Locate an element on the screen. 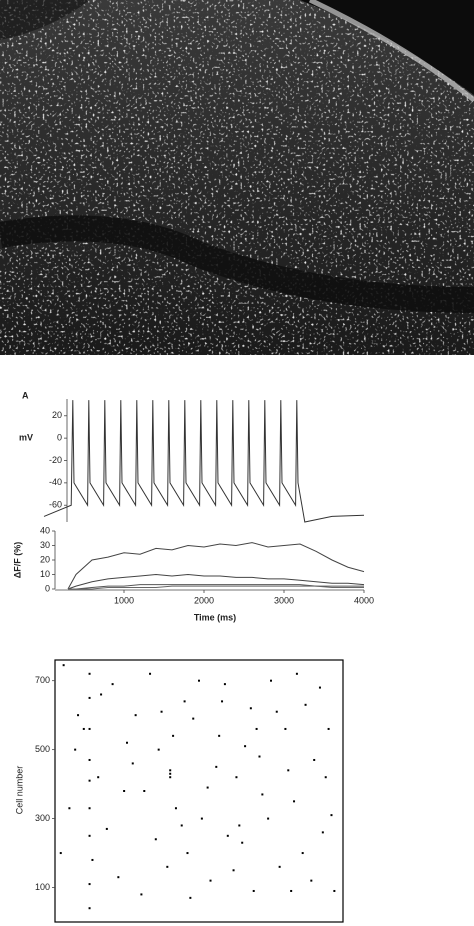 The width and height of the screenshot is (474, 926). x-tick-label: 1000 is located at coordinates (124, 600).